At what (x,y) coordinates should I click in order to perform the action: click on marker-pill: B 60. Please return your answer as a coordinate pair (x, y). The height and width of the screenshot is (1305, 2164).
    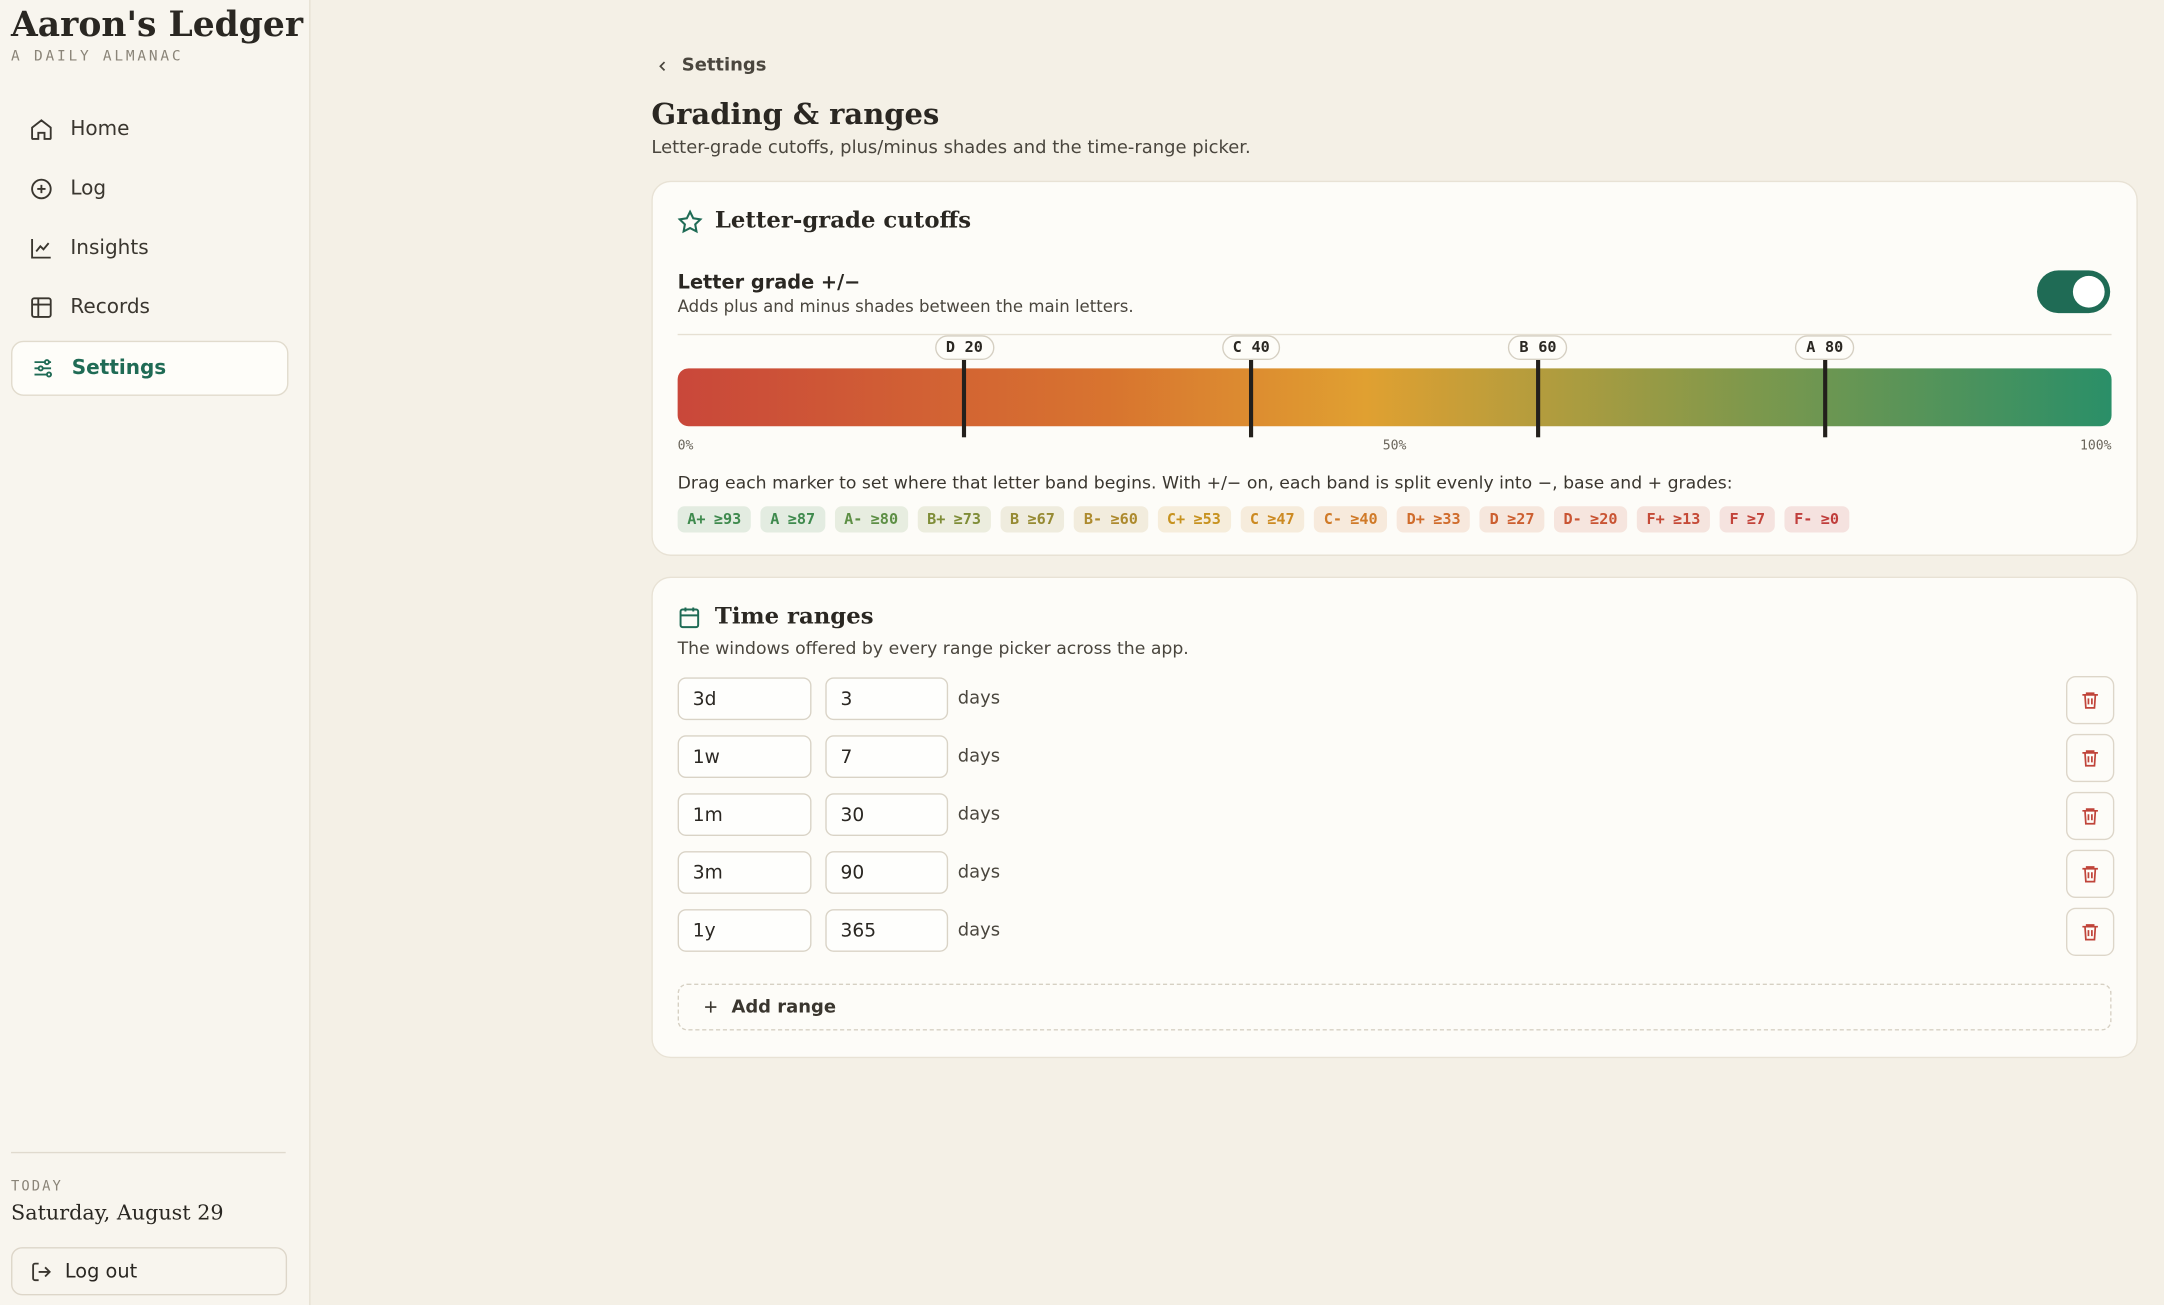
    Looking at the image, I should click on (1538, 348).